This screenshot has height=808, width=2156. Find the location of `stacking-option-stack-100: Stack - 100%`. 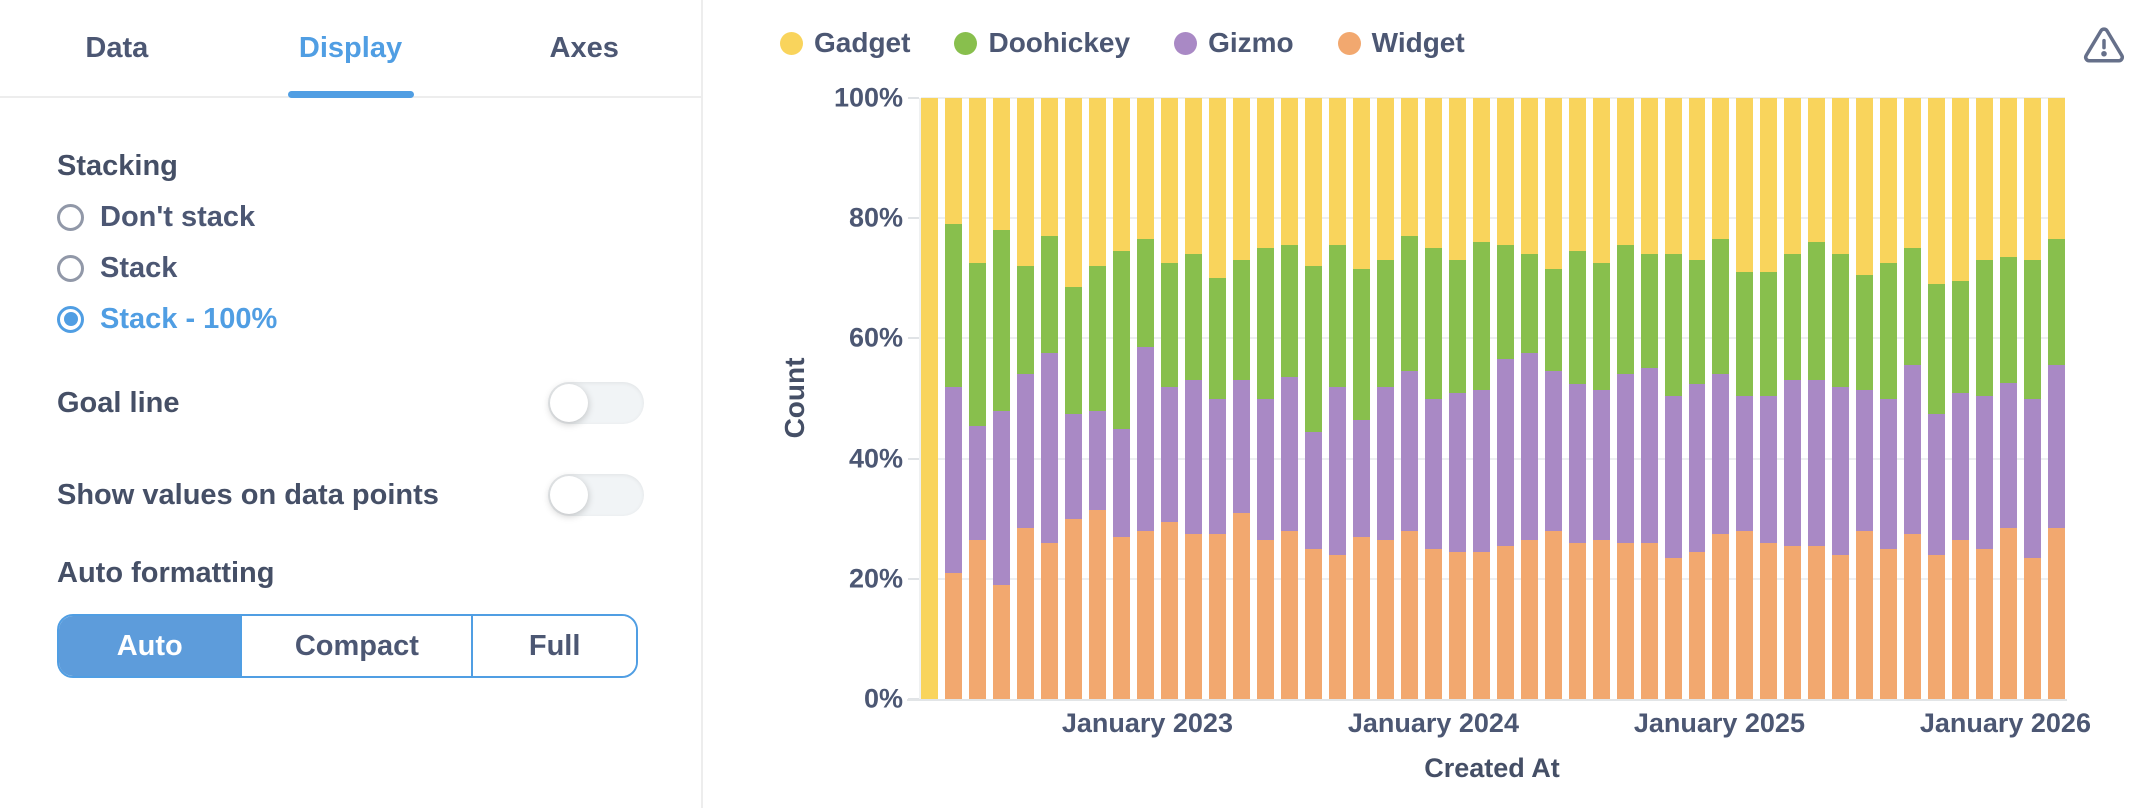

stacking-option-stack-100: Stack - 100% is located at coordinates (350, 319).